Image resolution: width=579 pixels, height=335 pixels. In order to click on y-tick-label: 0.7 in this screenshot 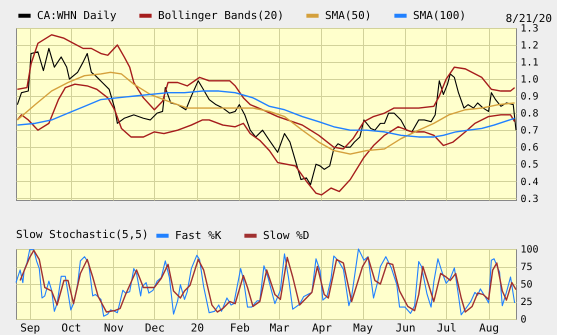, I will do `click(529, 131)`.